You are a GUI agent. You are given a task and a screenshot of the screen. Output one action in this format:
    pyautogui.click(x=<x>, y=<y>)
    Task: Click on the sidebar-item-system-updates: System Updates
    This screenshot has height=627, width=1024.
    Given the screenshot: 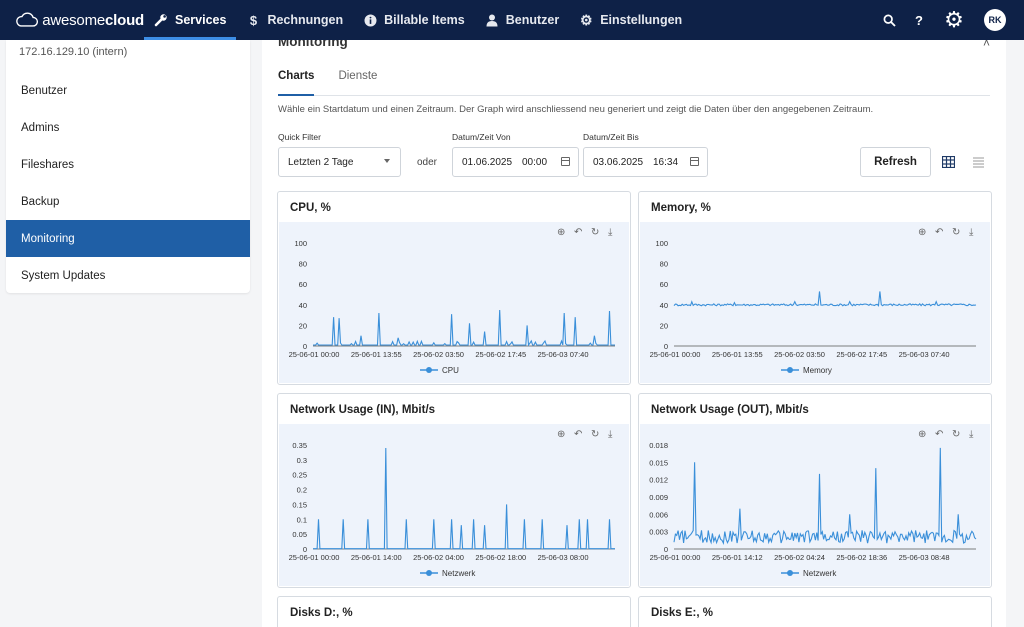 What is the action you would take?
    pyautogui.click(x=63, y=275)
    